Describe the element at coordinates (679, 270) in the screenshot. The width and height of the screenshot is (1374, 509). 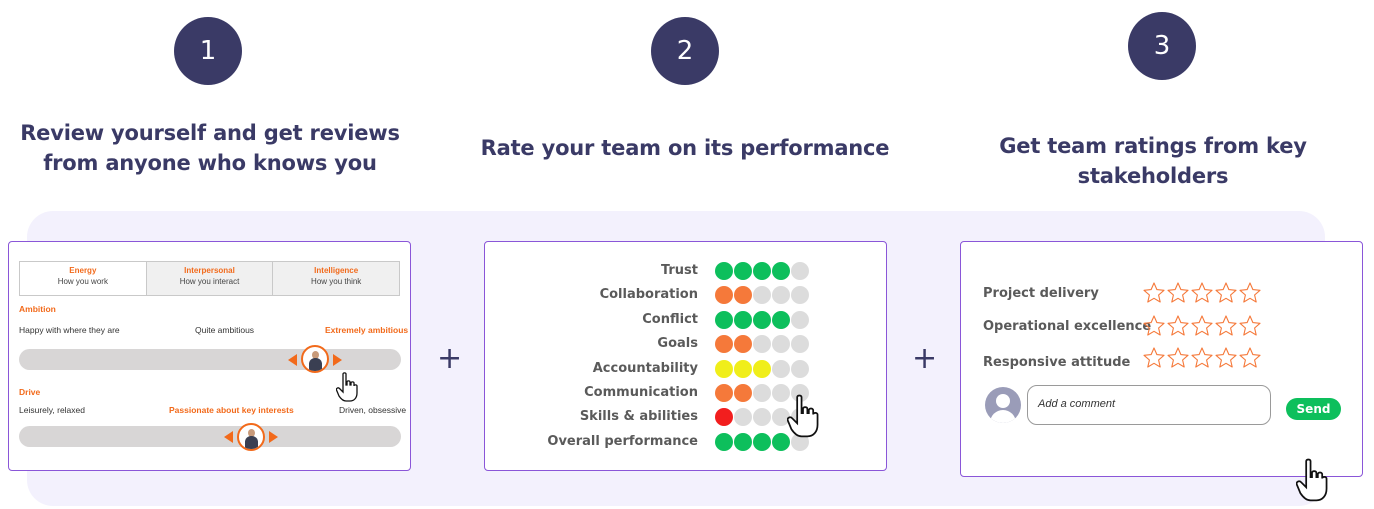
I see `rating-label: Trust` at that location.